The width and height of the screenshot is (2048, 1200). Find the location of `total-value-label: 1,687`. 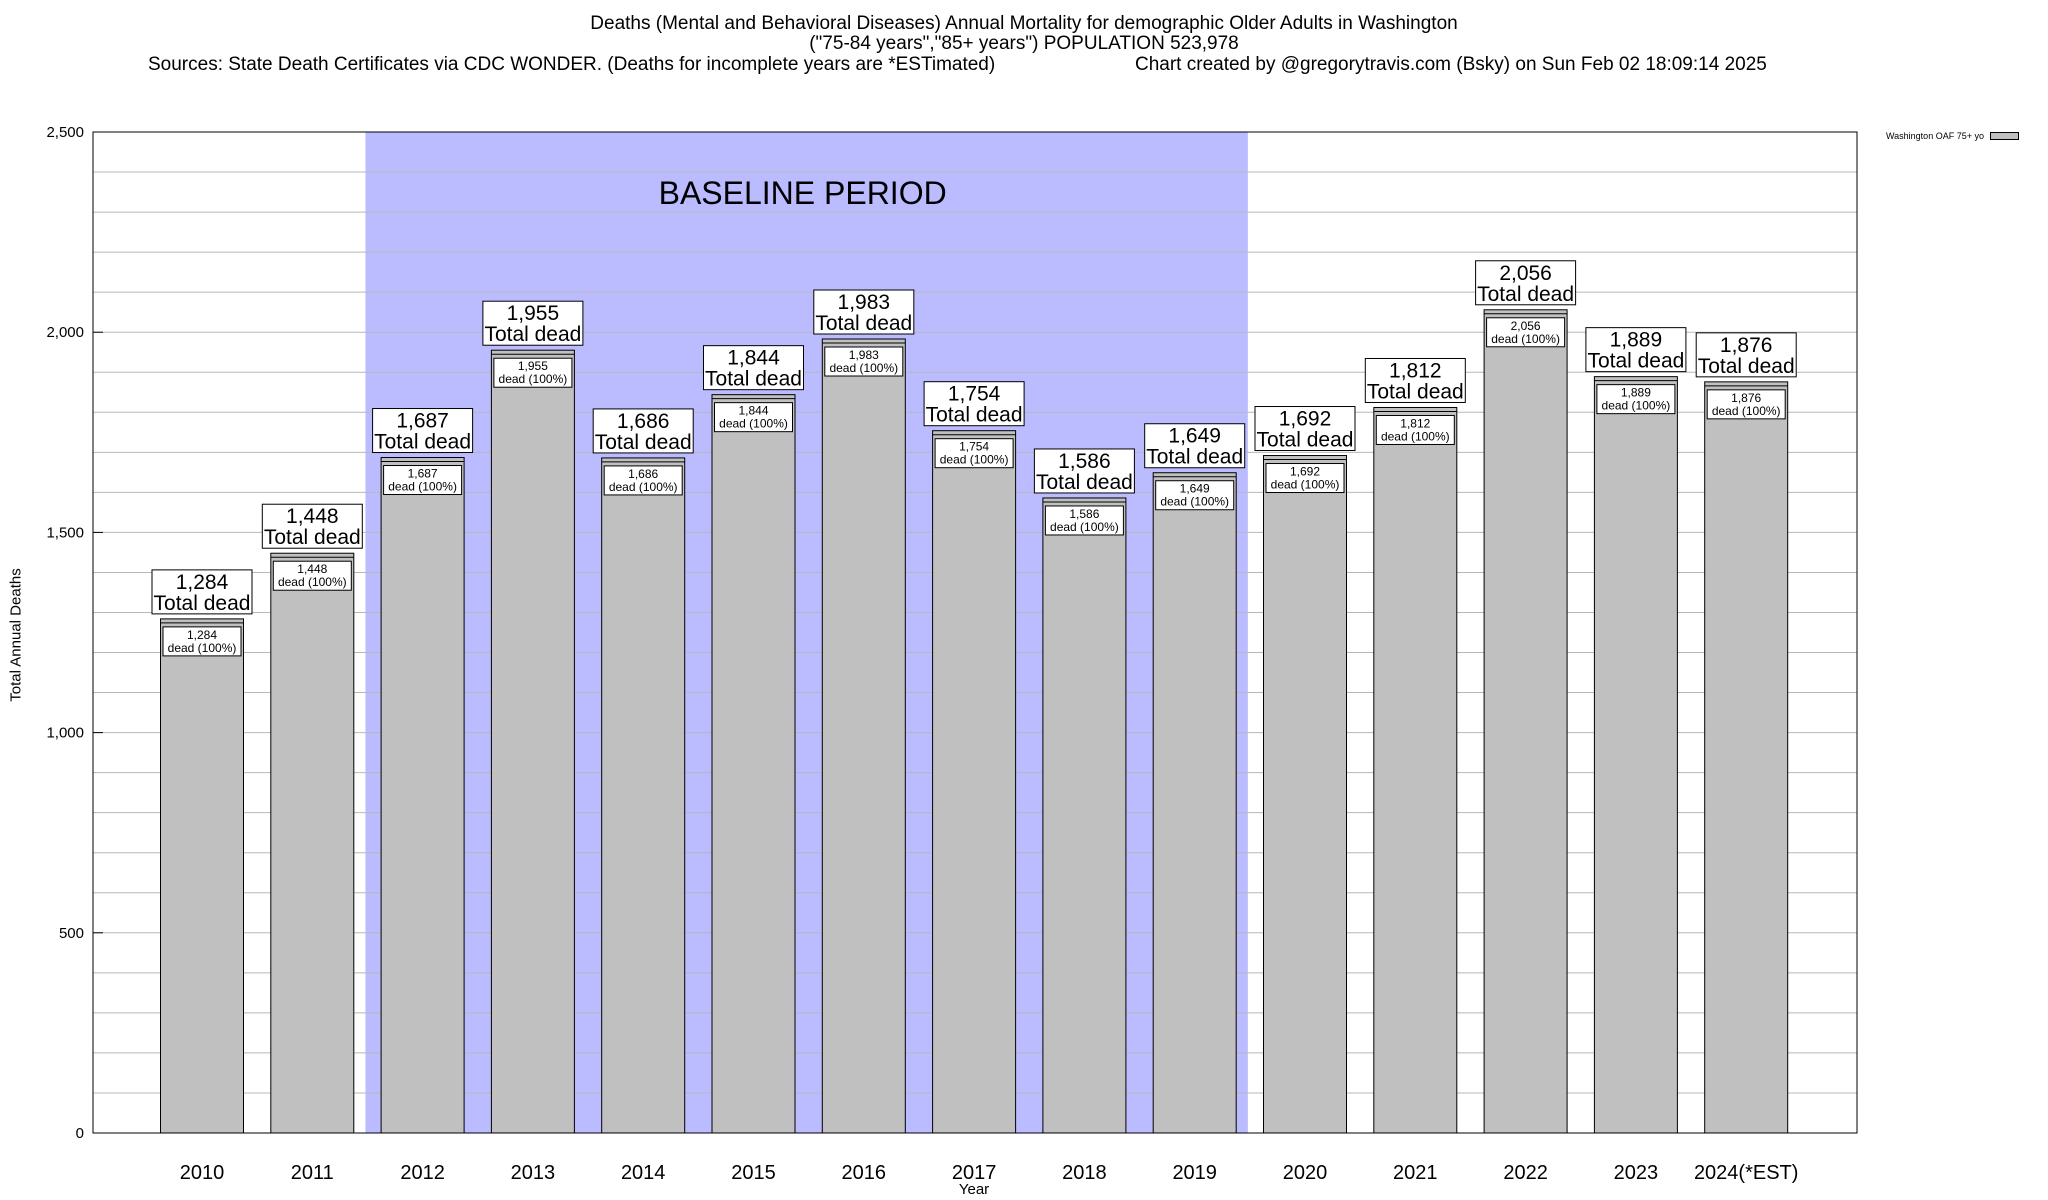

total-value-label: 1,687 is located at coordinates (422, 421).